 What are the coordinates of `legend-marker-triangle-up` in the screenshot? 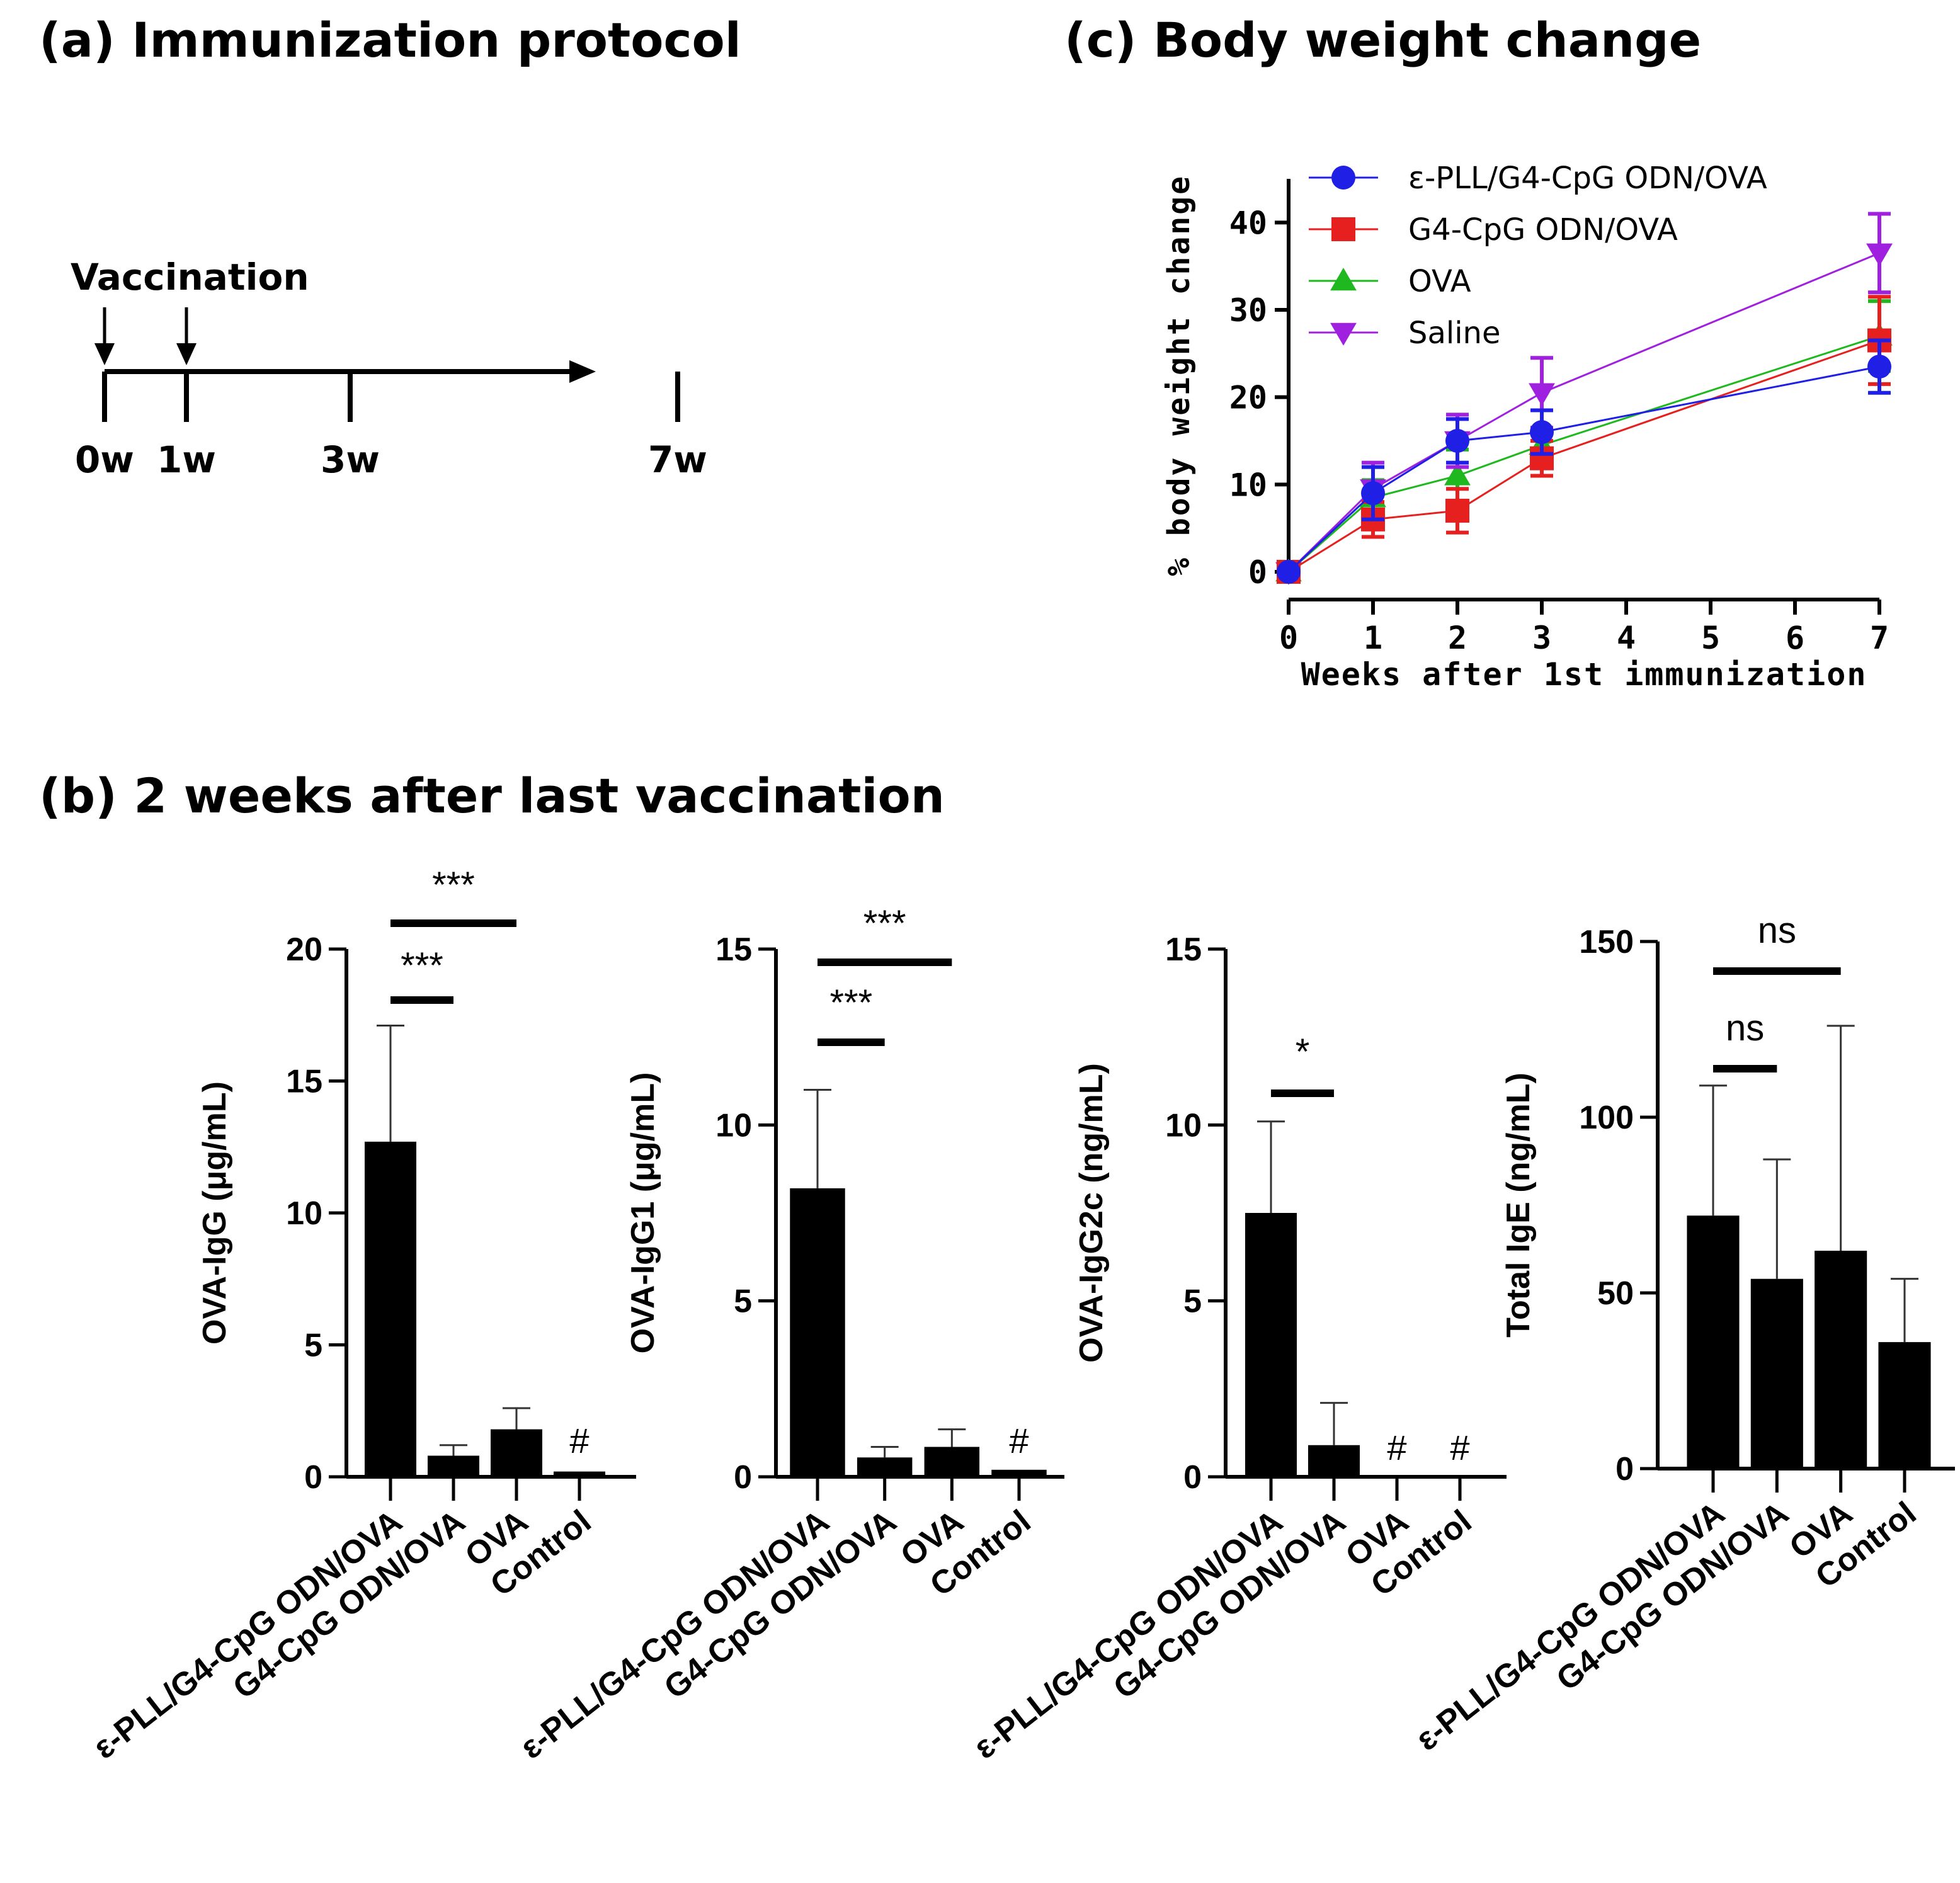 It's located at (1343, 279).